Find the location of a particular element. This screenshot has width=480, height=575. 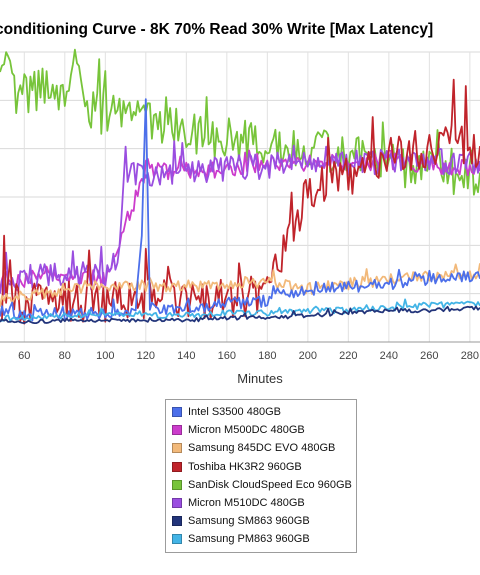

legend-label: Samsung PM863 960GB is located at coordinates (249, 539).